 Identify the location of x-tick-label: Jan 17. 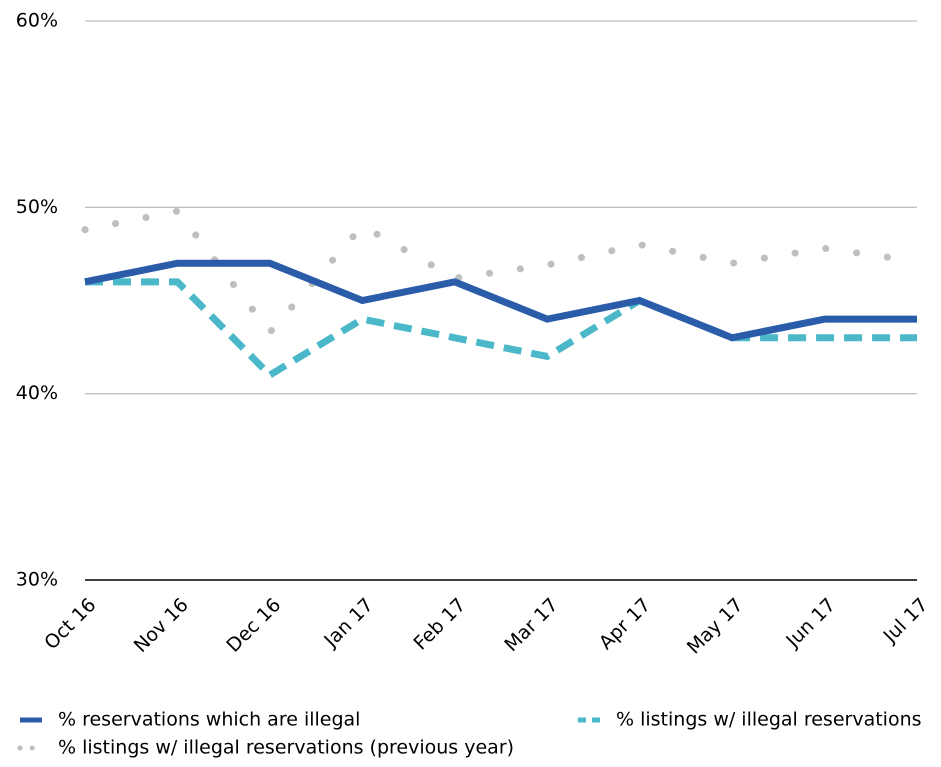
(348, 623).